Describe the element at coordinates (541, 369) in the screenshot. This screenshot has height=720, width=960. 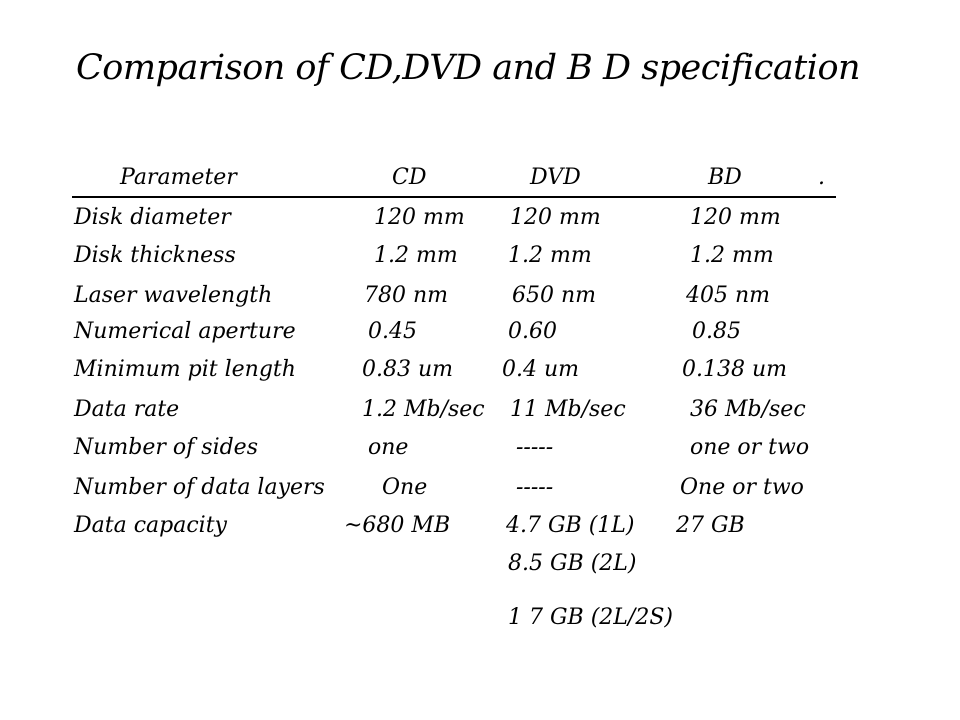
I see `row-dvd-value: 0.4 um` at that location.